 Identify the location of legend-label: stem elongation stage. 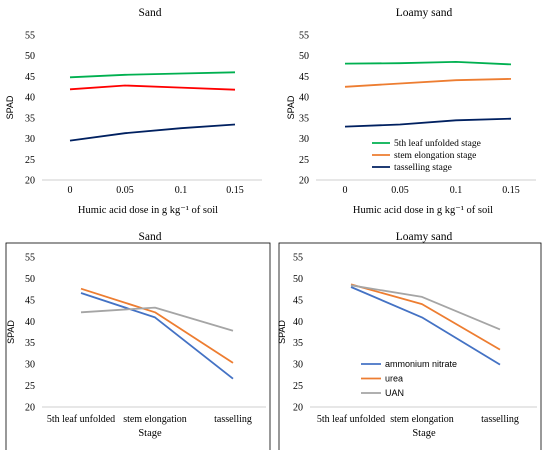
(435, 156).